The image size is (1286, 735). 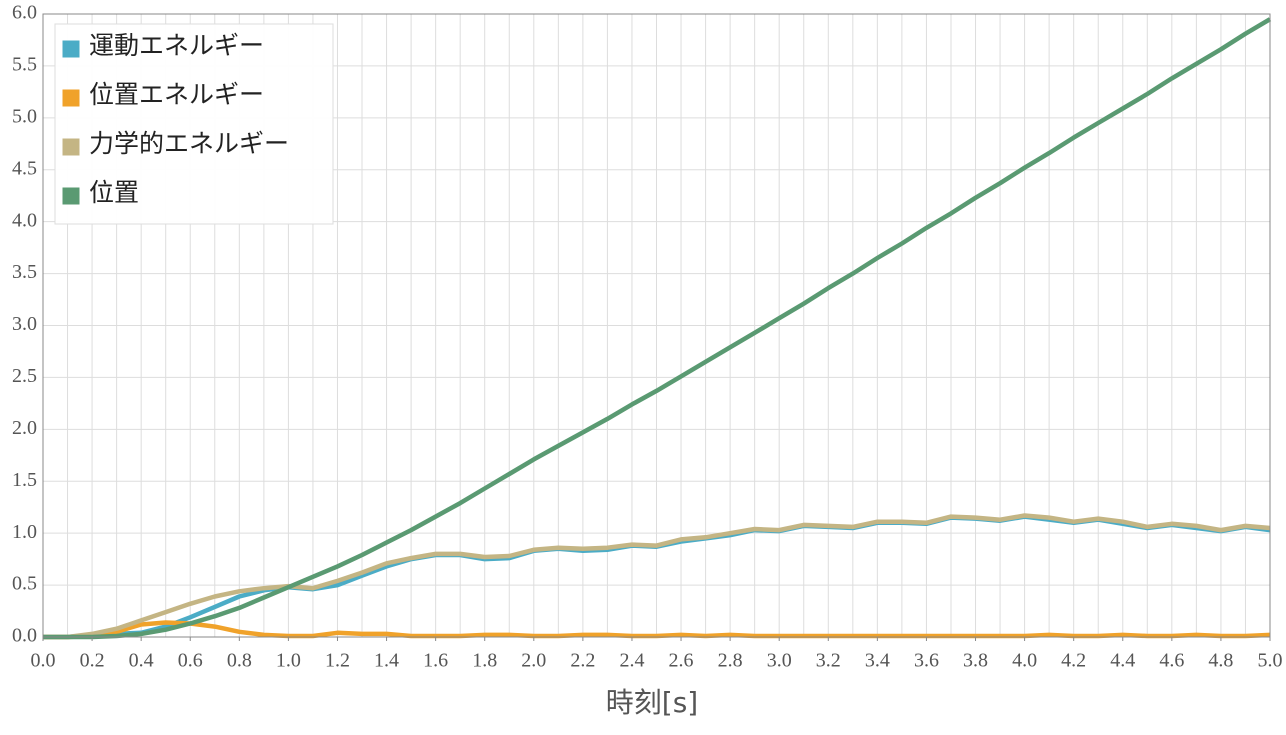 I want to click on x-tick-label: 1.0, so click(x=288, y=661).